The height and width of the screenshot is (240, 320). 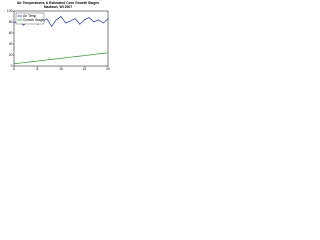 I want to click on y-tick-label: 80, so click(x=11, y=22).